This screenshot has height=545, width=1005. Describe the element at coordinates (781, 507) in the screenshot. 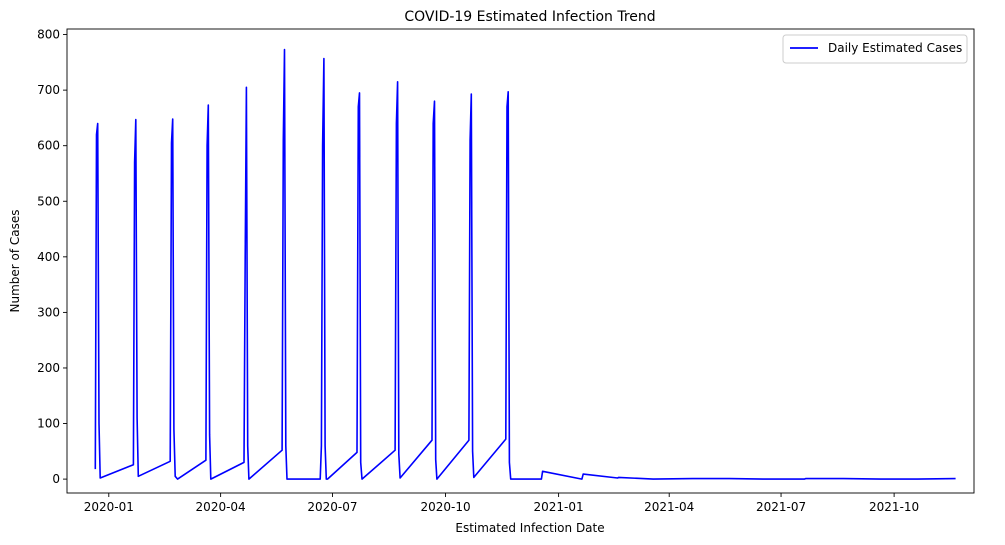

I see `x-tick-label: 2021-07` at that location.